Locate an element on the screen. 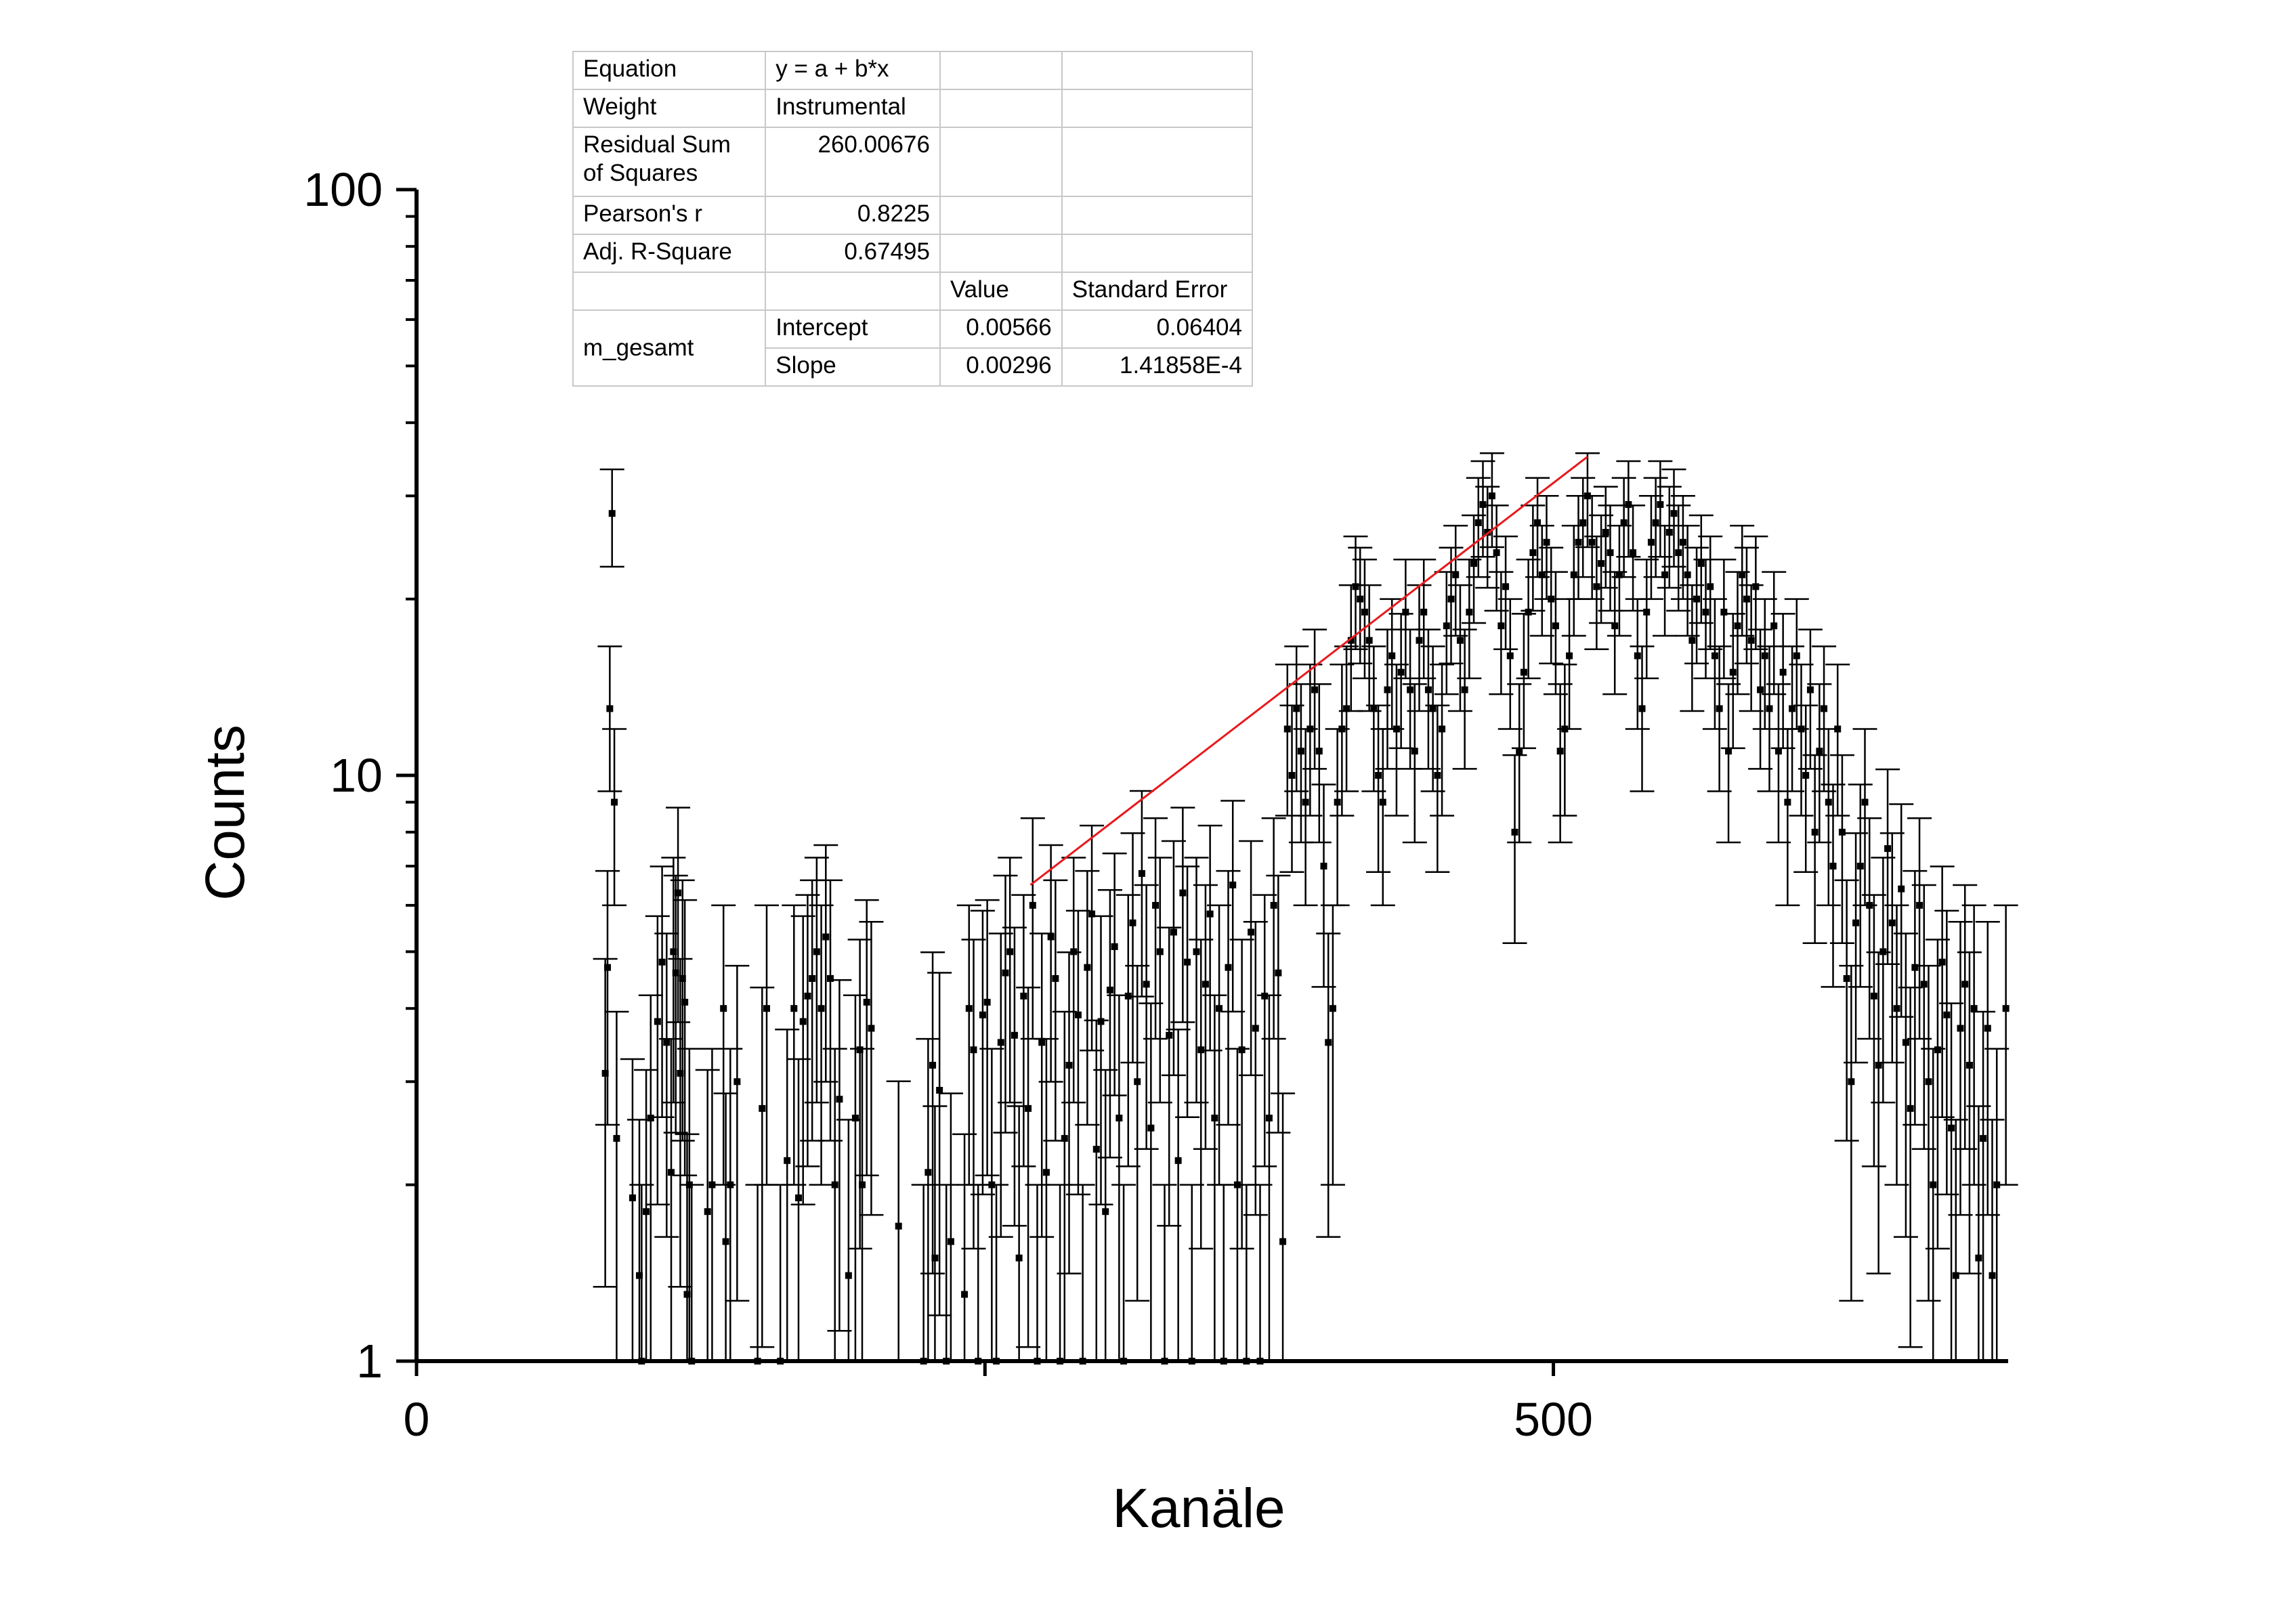  rss-label: Residual Sum of Squares is located at coordinates (669, 162).